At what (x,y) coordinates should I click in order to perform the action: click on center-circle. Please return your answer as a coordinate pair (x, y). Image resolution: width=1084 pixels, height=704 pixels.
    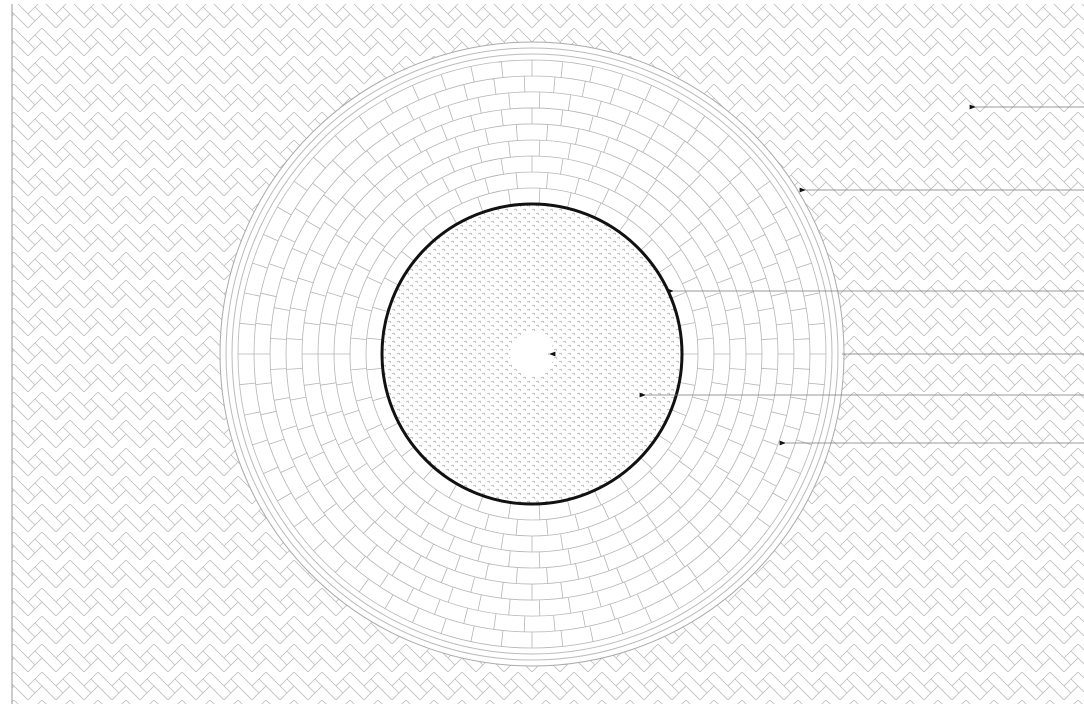
    Looking at the image, I should click on (532, 354).